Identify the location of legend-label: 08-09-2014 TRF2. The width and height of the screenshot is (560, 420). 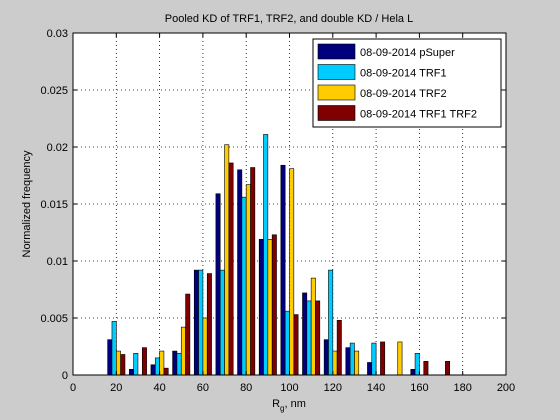
(403, 94).